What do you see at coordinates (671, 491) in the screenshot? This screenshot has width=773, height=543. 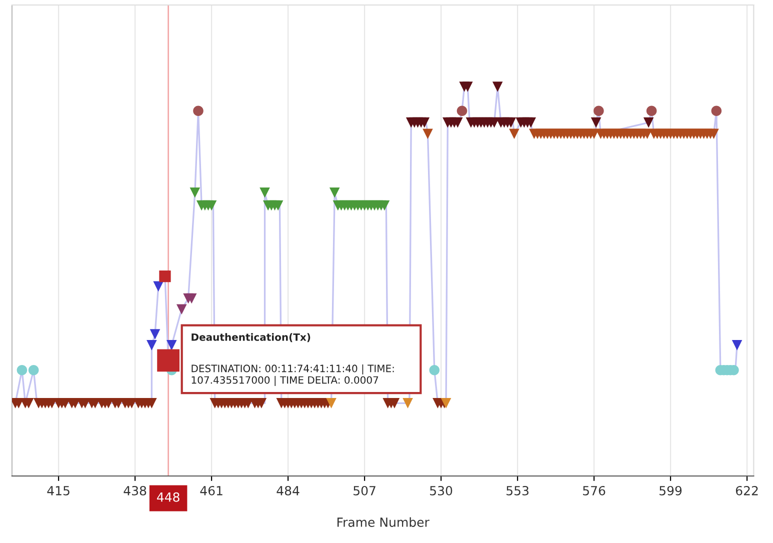 I see `x-tick-label: 599` at bounding box center [671, 491].